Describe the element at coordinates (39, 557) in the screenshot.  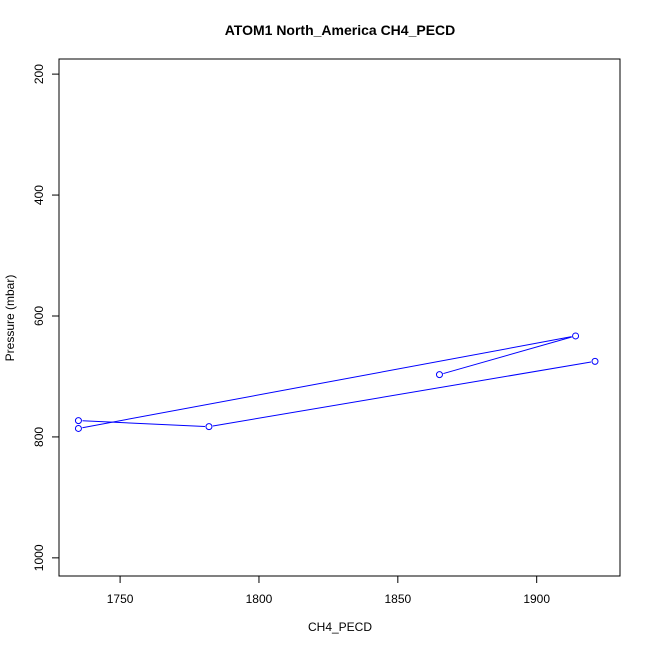
I see `y-tick-label: 1000` at that location.